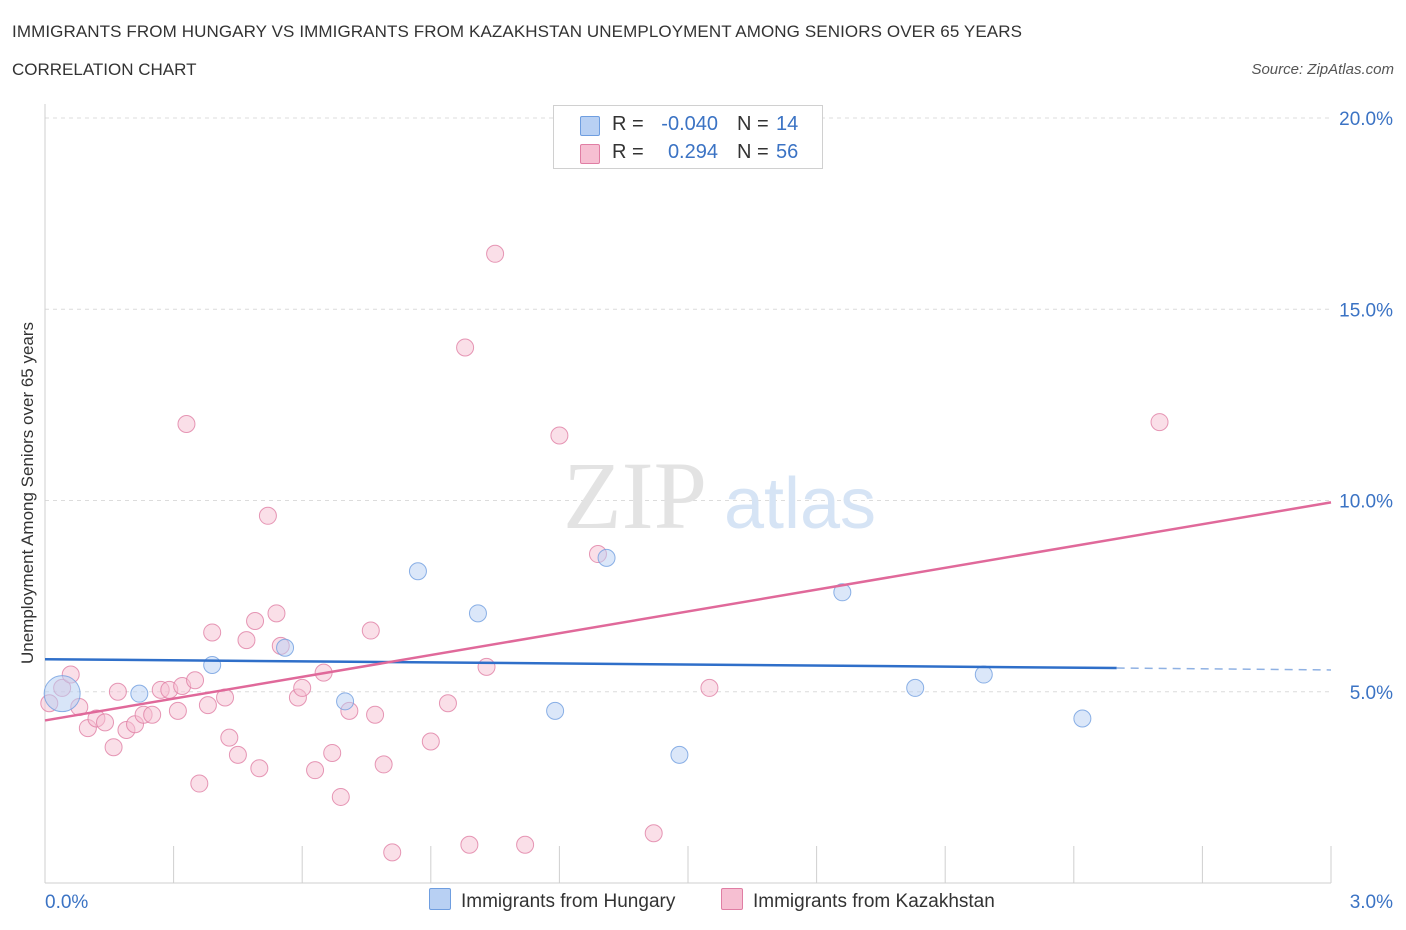 The height and width of the screenshot is (930, 1406). I want to click on y-axis-title: Unemployment Among Seniors over 65 years, so click(27, 493).